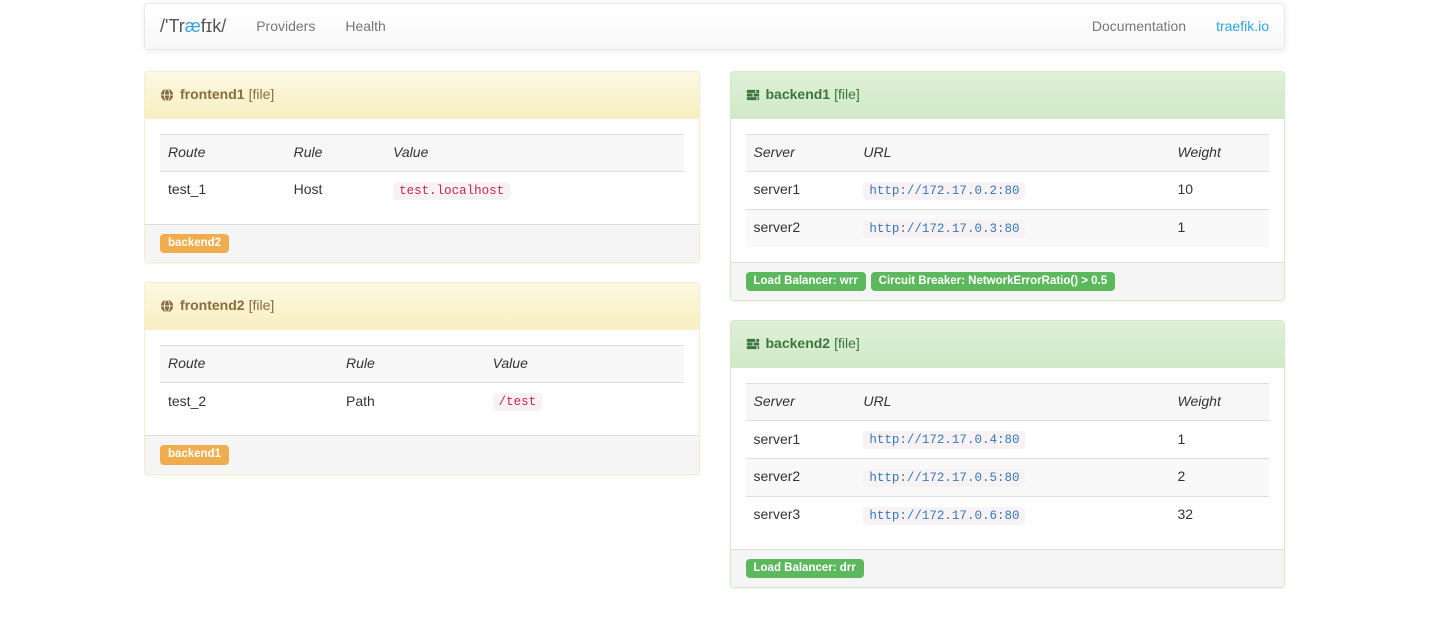 This screenshot has width=1429, height=624. I want to click on load-balancer-badge: Load Balancer: drr, so click(804, 568).